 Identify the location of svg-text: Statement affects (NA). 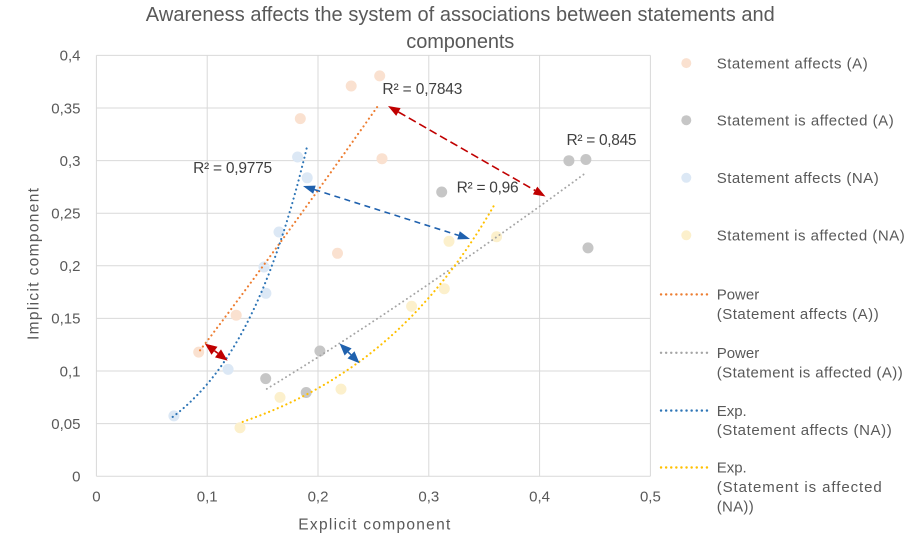
(798, 178).